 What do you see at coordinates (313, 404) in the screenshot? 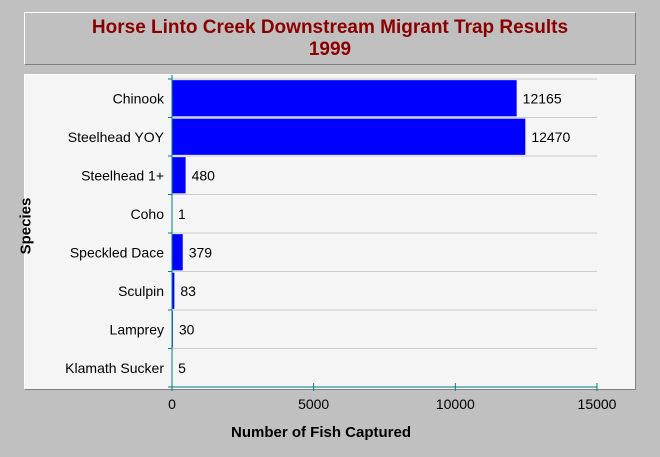
I see `x-tick-label: 5000` at bounding box center [313, 404].